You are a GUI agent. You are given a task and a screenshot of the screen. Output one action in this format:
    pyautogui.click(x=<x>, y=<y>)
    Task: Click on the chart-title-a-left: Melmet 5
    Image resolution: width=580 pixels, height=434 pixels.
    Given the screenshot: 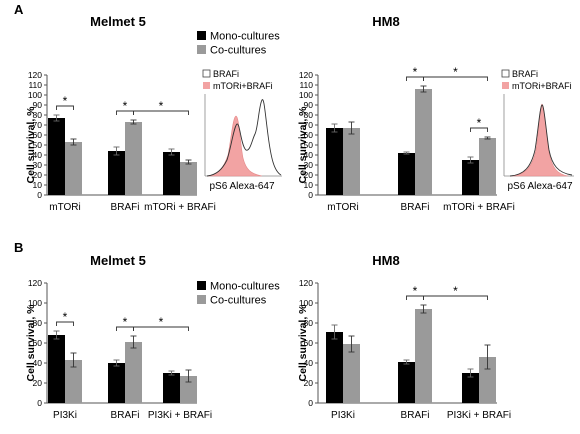 What is the action you would take?
    pyautogui.click(x=118, y=21)
    